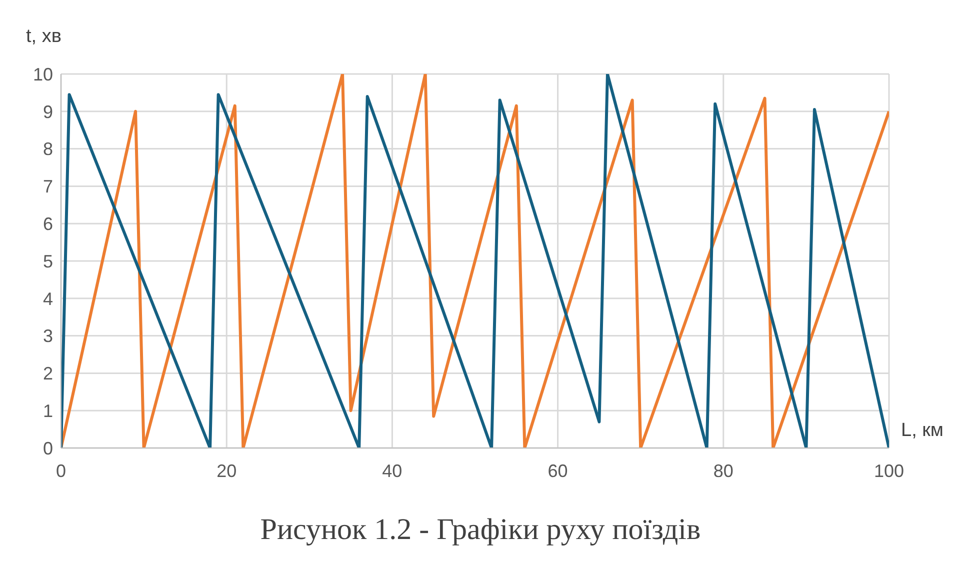 This screenshot has width=961, height=561. I want to click on y-tick-label: 1, so click(47, 410).